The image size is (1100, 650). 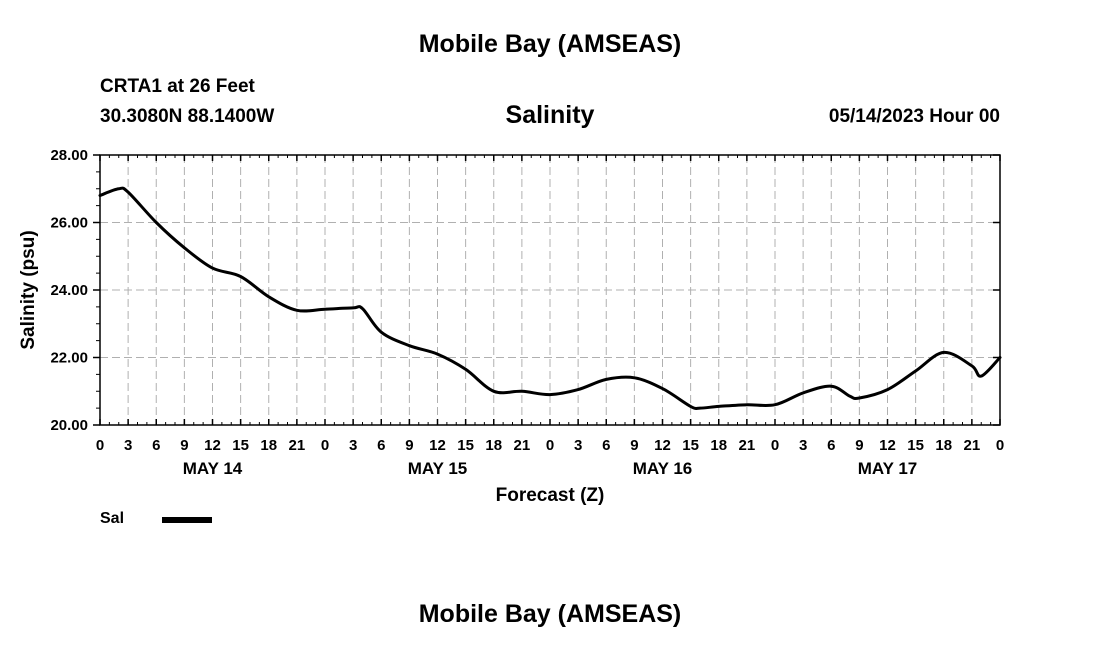 What do you see at coordinates (438, 468) in the screenshot?
I see `date-label: MAY 15` at bounding box center [438, 468].